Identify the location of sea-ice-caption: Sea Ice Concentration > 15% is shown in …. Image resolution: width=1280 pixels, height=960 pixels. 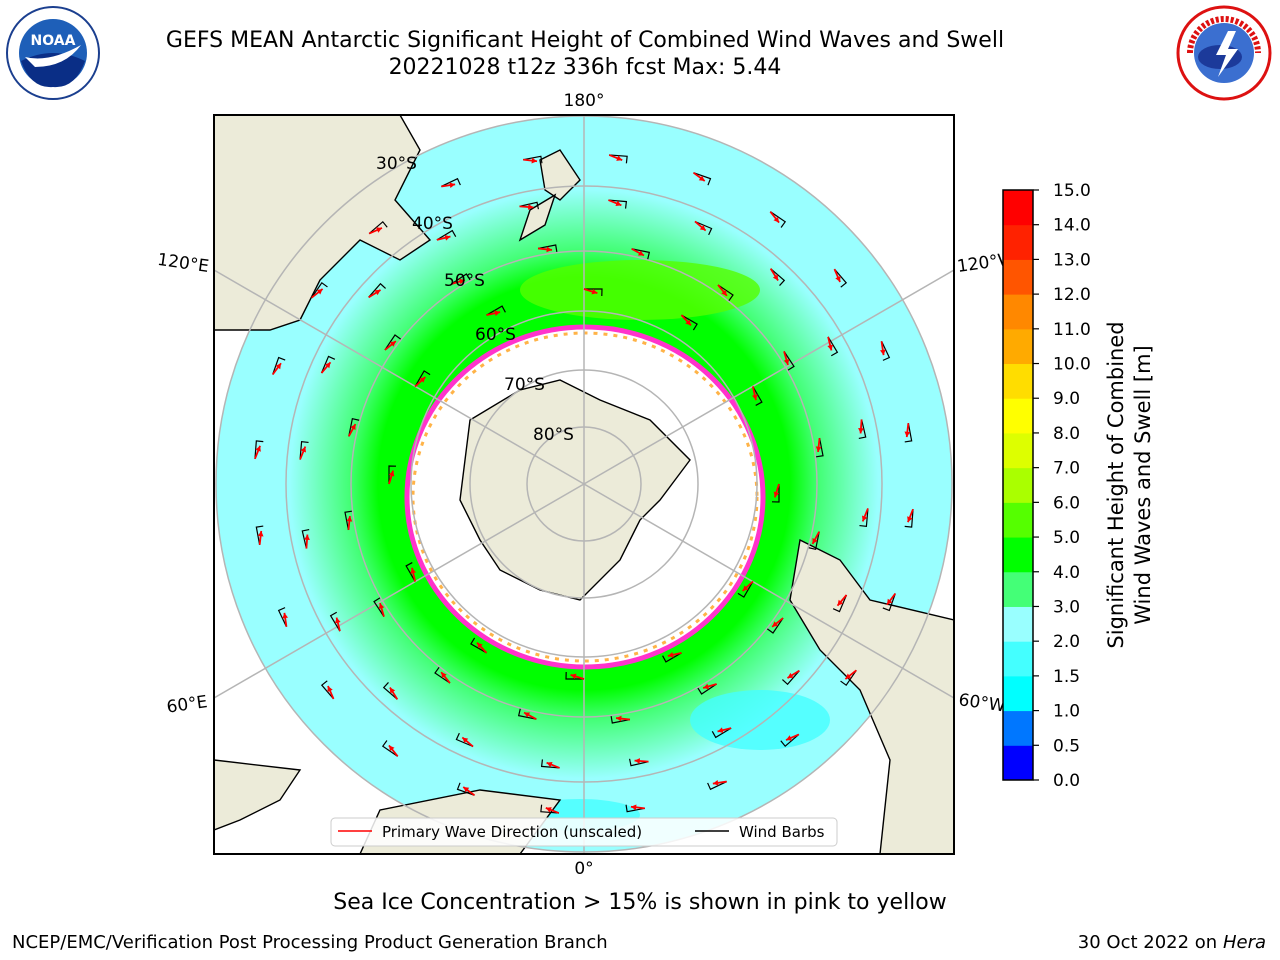
(640, 902).